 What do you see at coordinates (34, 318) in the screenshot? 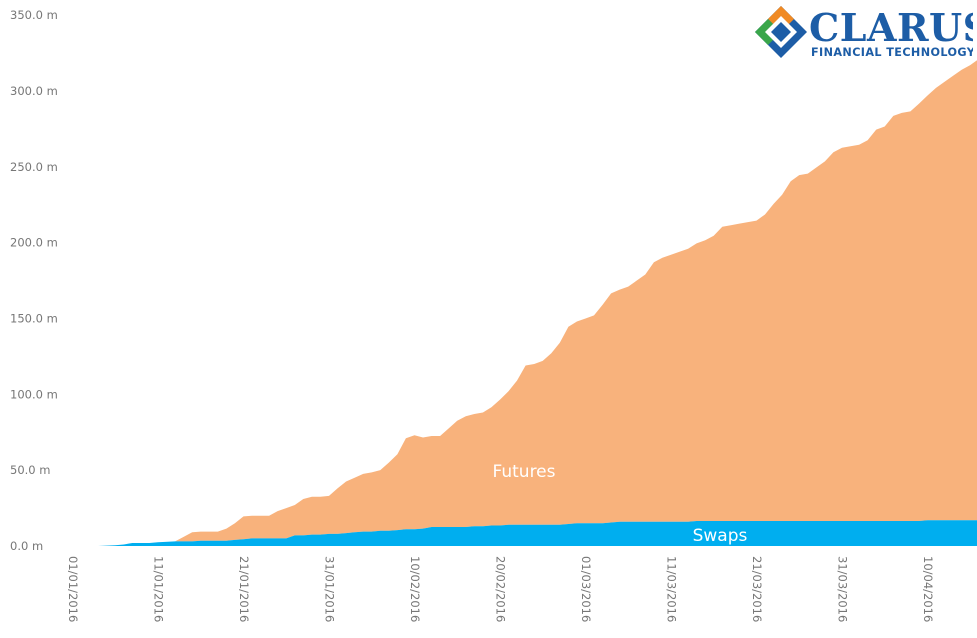
I see `y-tick-label: 150.0 m` at bounding box center [34, 318].